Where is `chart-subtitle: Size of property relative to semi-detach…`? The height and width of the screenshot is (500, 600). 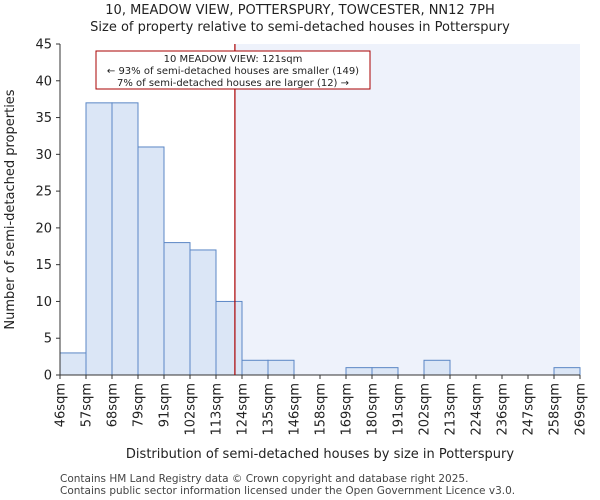
chart-subtitle: Size of property relative to semi-detach… is located at coordinates (300, 27).